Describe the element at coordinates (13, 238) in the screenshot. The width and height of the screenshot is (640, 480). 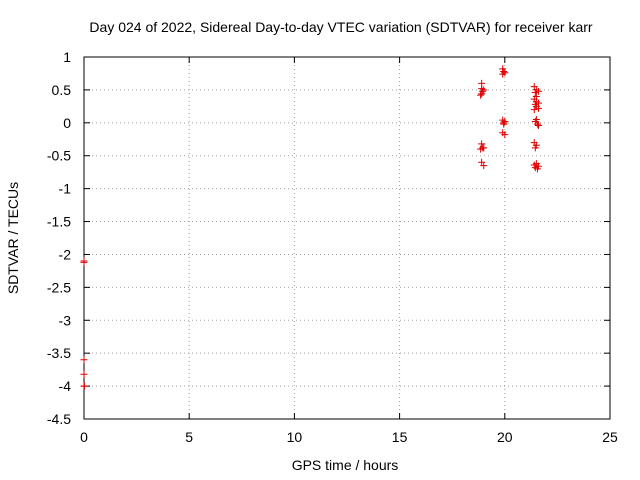
I see `y-axis-label: SDTVAR / TECUs` at that location.